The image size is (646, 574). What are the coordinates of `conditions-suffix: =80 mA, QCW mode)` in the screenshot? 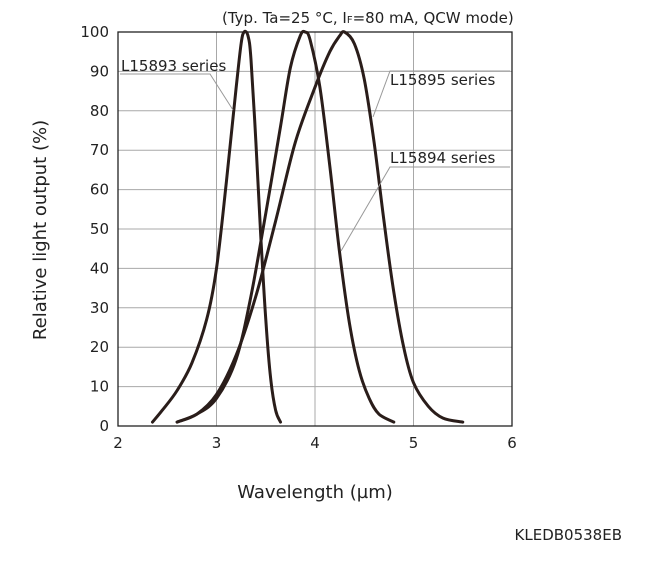 It's located at (433, 18).